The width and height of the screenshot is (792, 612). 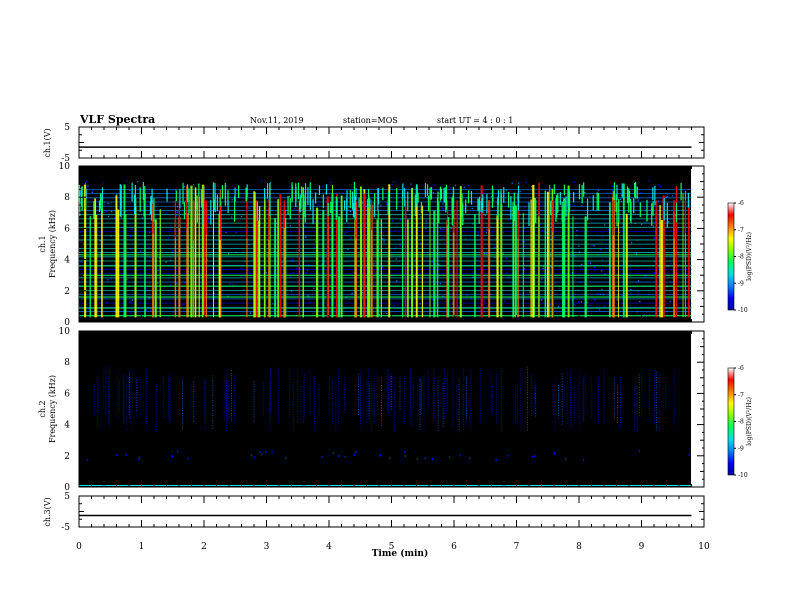 I want to click on spec2-ytick-label: 2, so click(x=67, y=457).